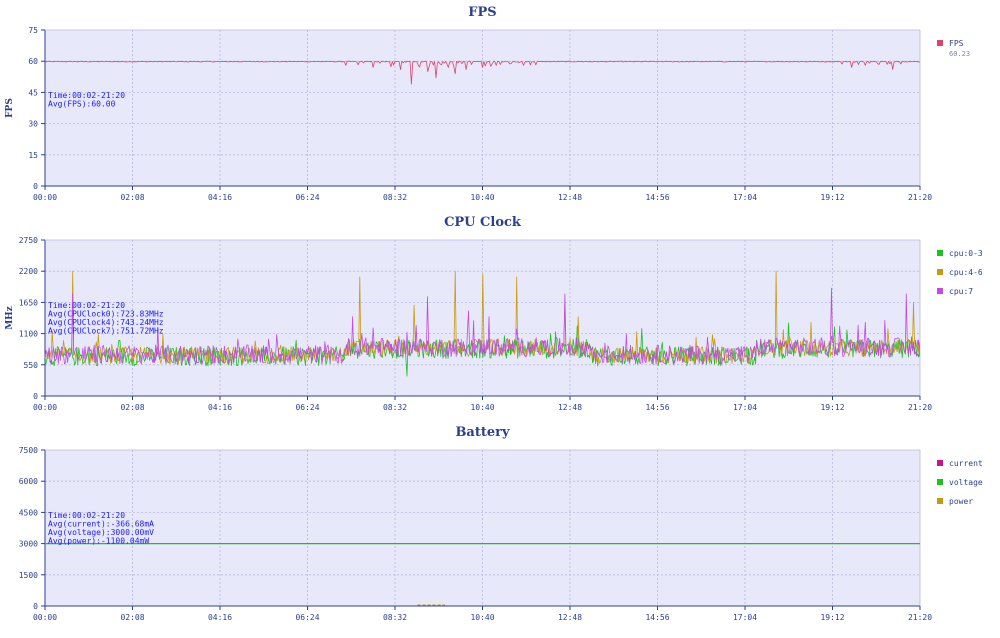  I want to click on y-tick-label: 6000, so click(28, 481).